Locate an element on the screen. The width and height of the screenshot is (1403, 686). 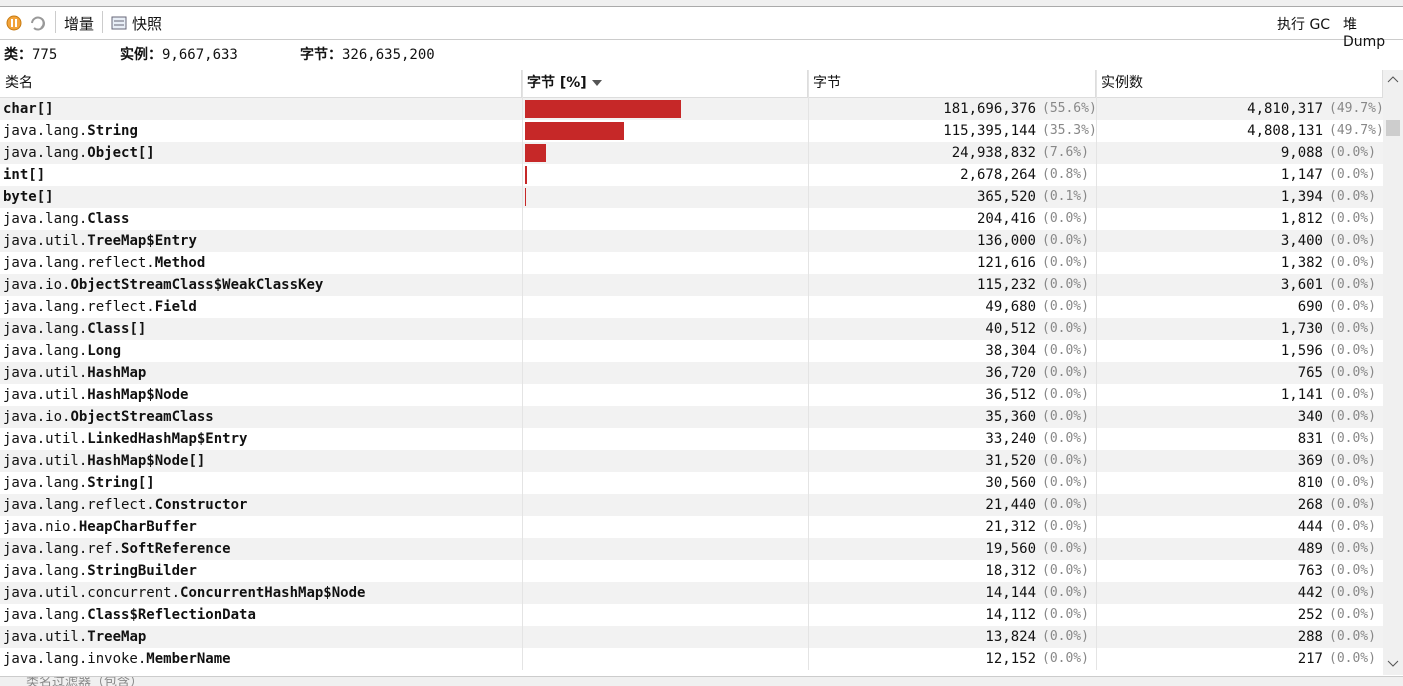
instances-value: 690 is located at coordinates (1209, 307).